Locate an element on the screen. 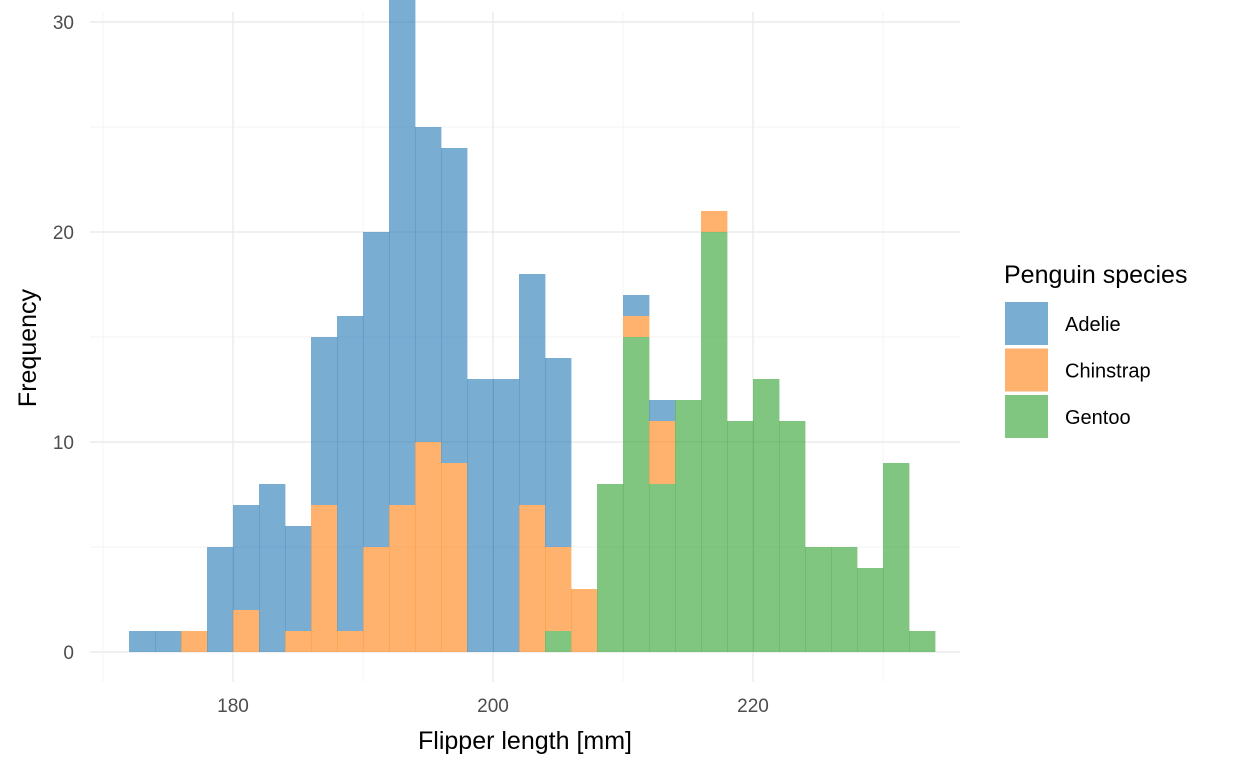  x-tick-label: 200 is located at coordinates (493, 706).